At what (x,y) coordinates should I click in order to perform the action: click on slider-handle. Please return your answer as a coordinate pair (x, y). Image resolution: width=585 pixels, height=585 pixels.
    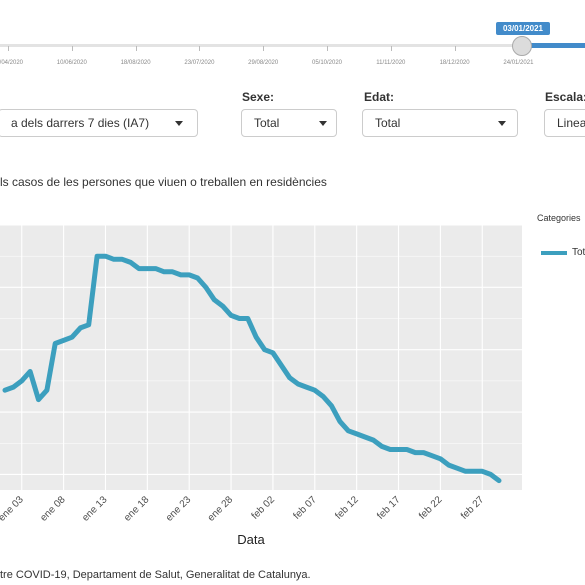
    Looking at the image, I should click on (522, 46).